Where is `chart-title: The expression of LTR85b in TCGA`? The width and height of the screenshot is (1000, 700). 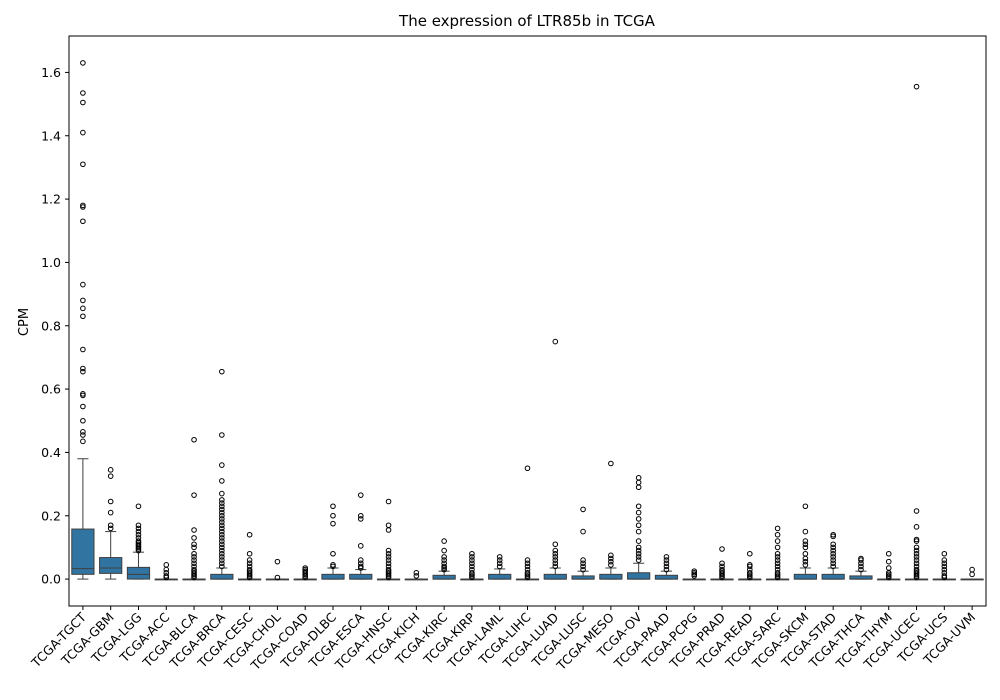 chart-title: The expression of LTR85b in TCGA is located at coordinates (527, 21).